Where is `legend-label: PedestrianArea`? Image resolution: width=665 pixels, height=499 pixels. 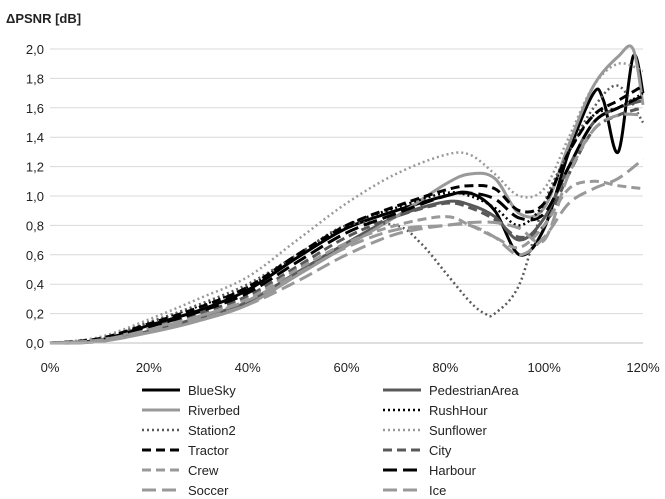
legend-label: PedestrianArea is located at coordinates (474, 390).